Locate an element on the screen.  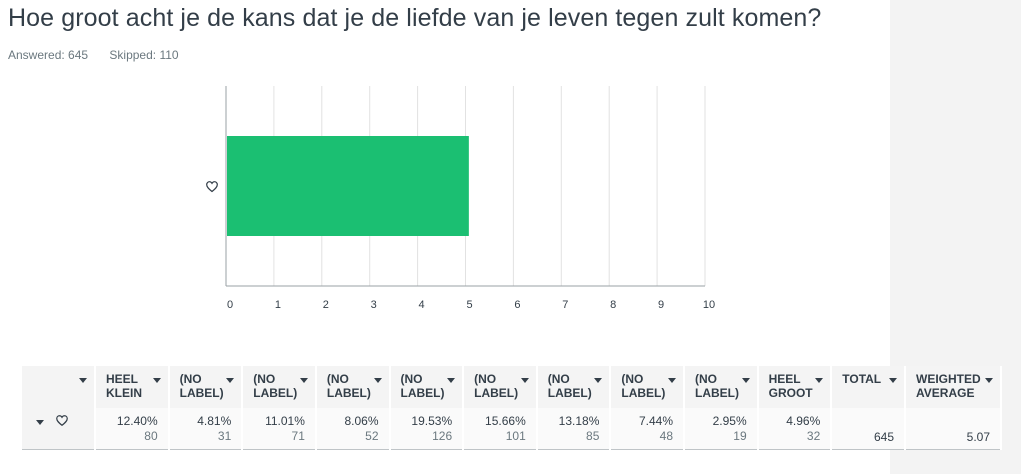
row-label-header is located at coordinates (59, 387).